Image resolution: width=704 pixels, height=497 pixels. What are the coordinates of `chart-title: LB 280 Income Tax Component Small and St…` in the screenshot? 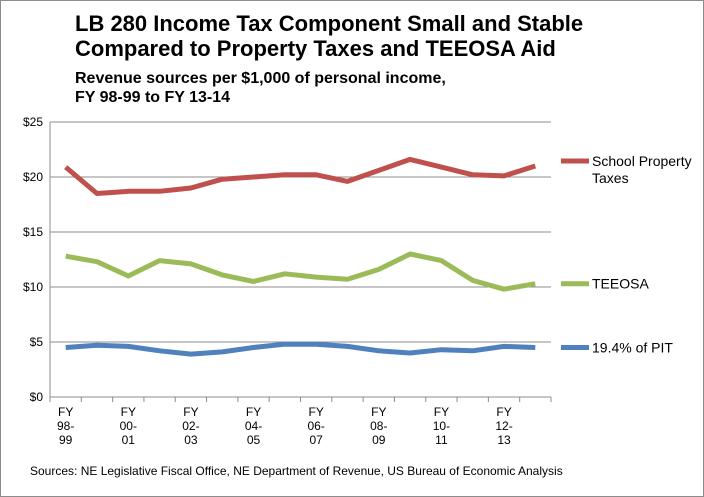 It's located at (385, 36).